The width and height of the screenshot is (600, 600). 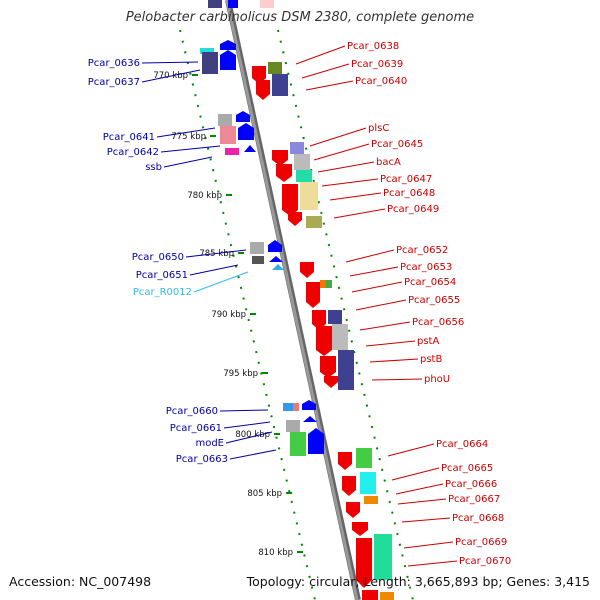 I want to click on gene-label: phoU, so click(x=437, y=379).